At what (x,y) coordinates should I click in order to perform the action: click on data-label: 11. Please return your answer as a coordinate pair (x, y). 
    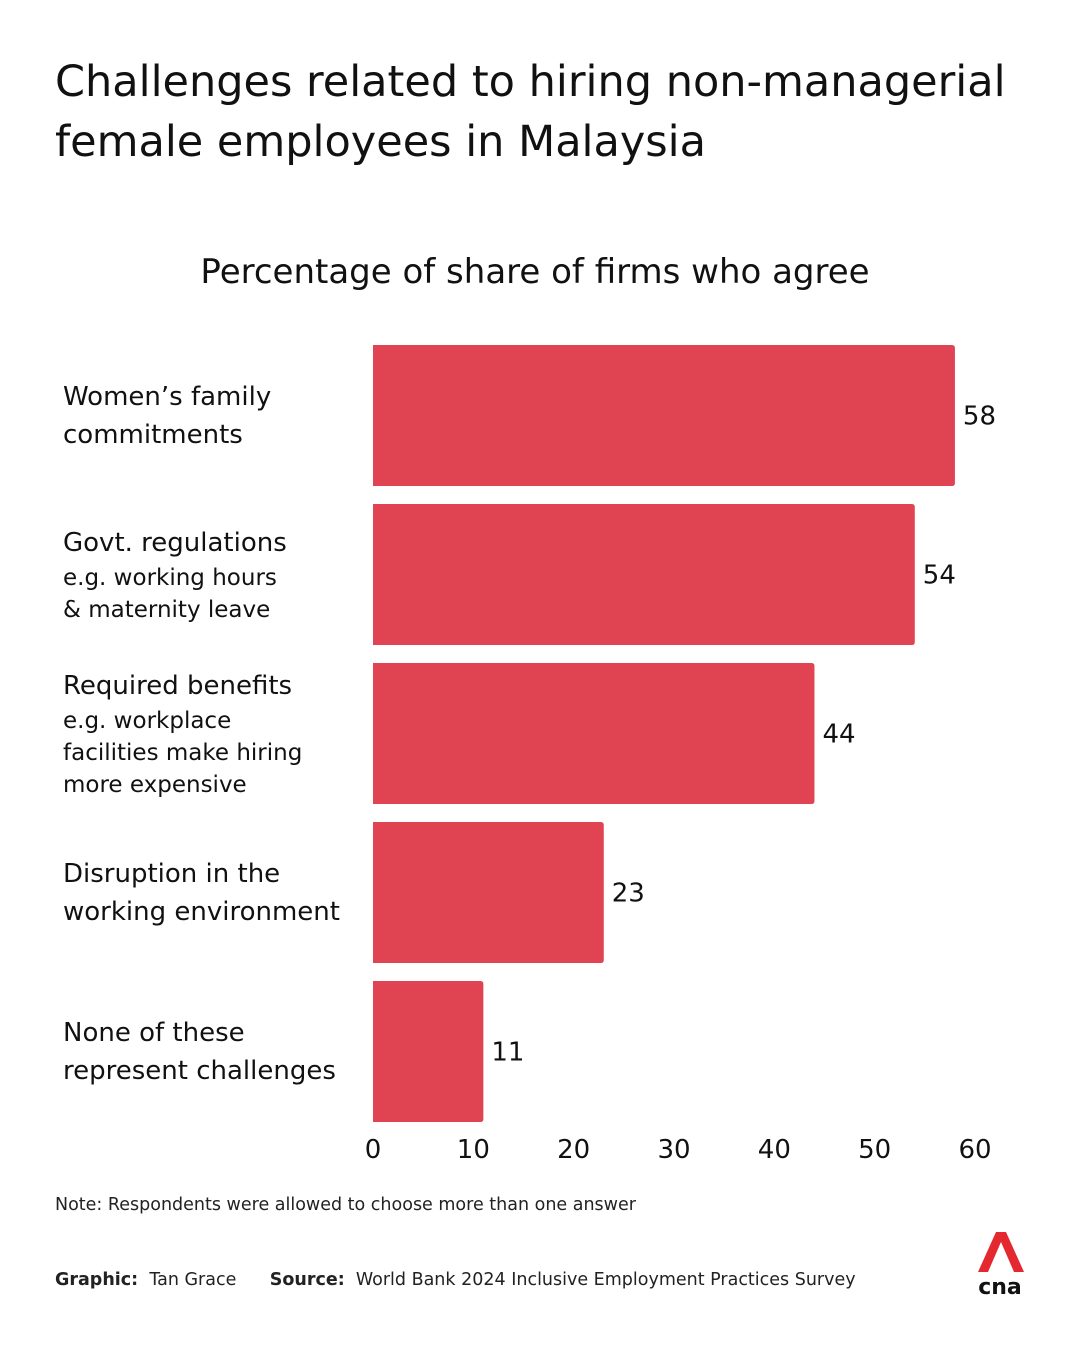
    Looking at the image, I should click on (507, 1053).